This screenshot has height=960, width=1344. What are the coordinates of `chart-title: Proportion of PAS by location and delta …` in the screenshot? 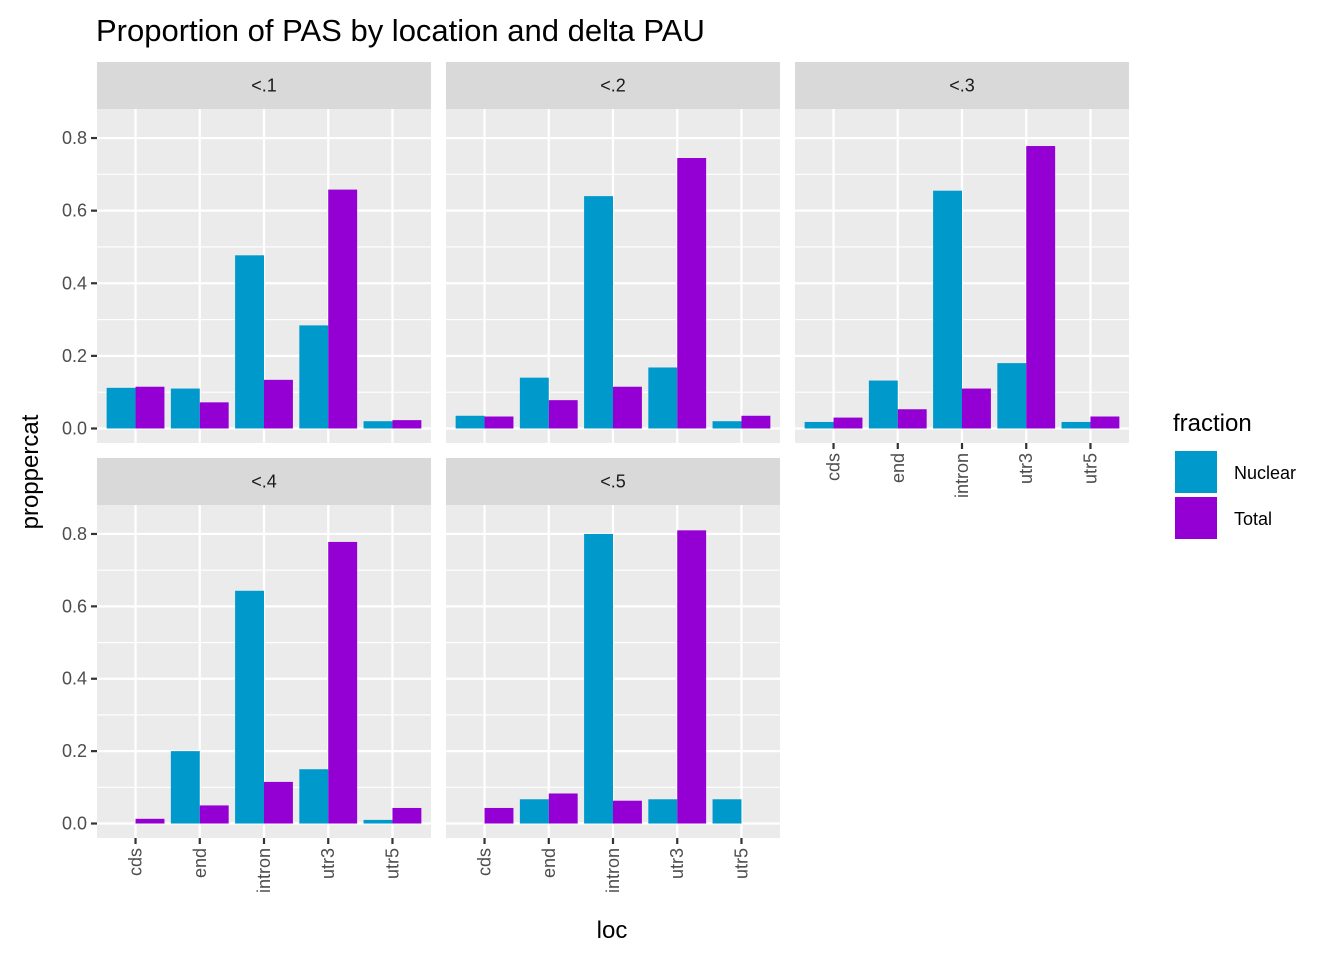 It's located at (400, 30).